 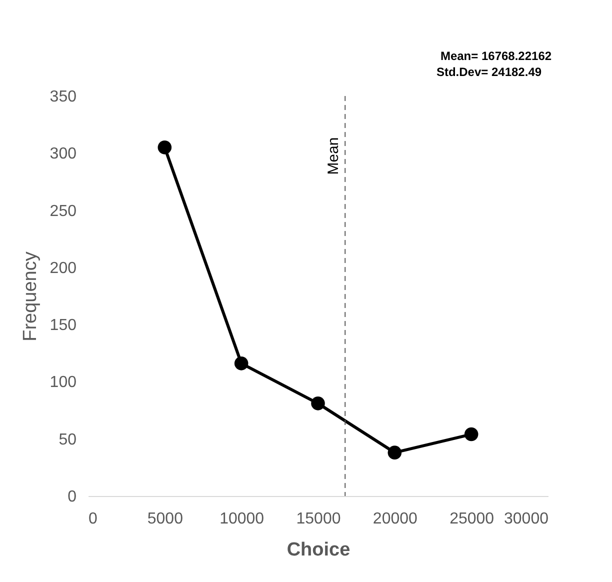 I want to click on x-tick-label: 10000, so click(x=242, y=519).